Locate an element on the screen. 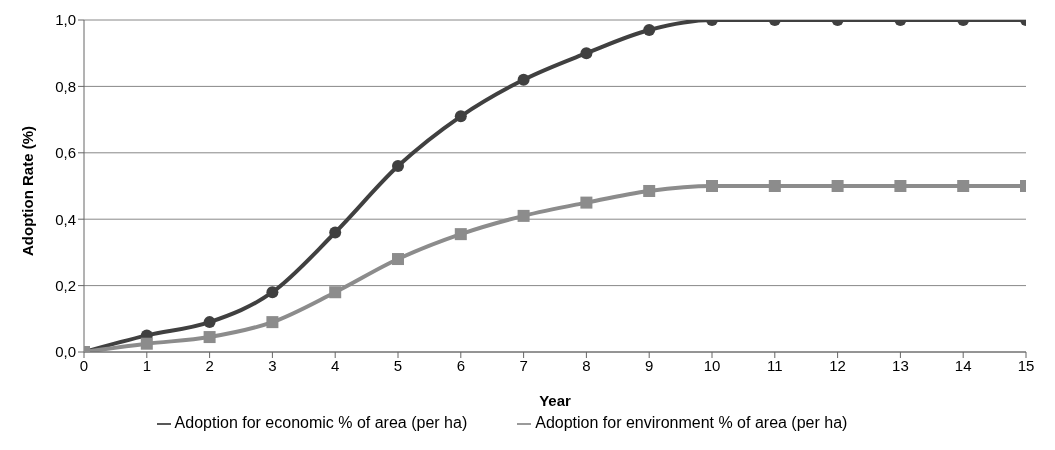 The width and height of the screenshot is (1055, 450). x-tick-label: 1 is located at coordinates (146, 365).